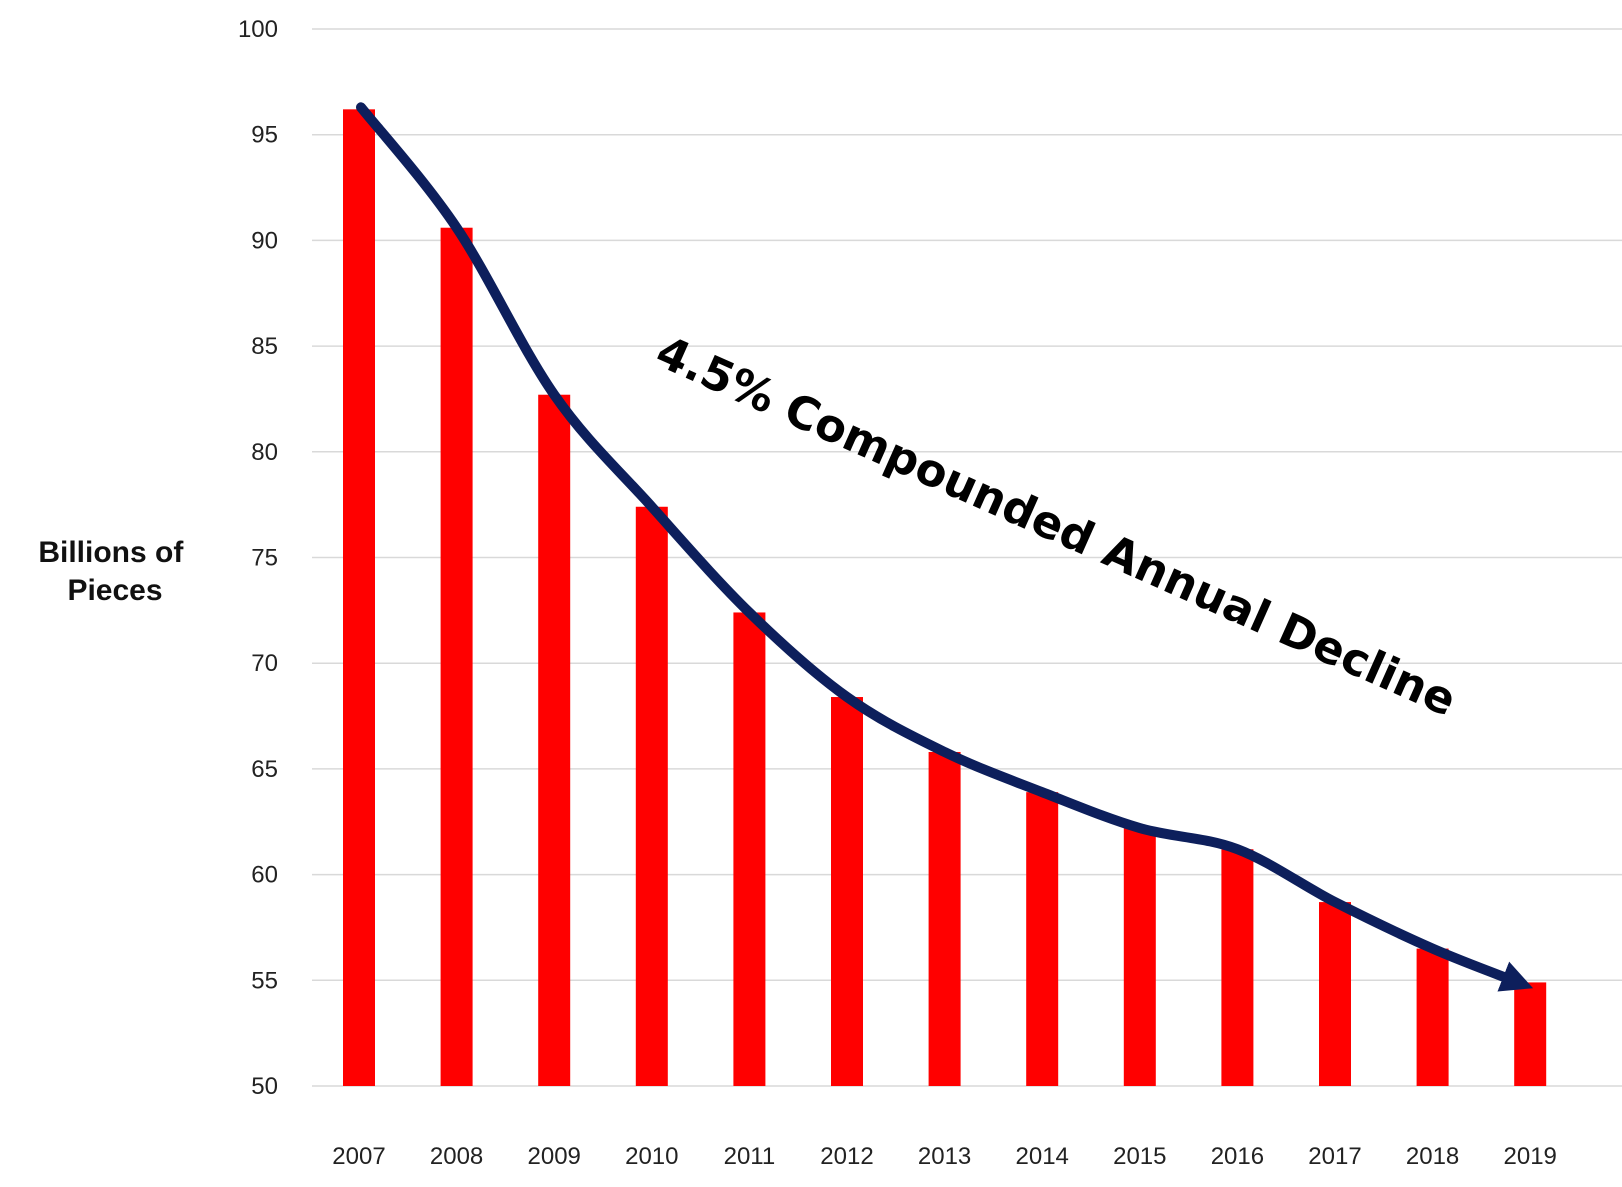  Describe the element at coordinates (359, 597) in the screenshot. I see `bar-2007` at that location.